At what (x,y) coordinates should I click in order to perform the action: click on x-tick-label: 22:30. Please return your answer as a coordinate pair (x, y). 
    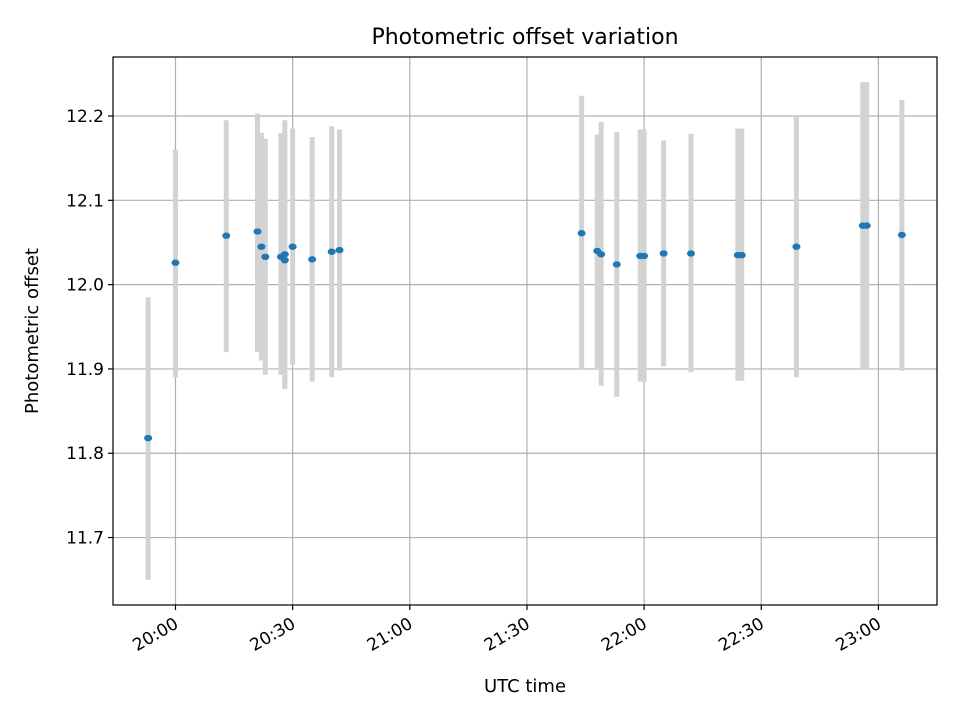
    Looking at the image, I should click on (741, 635).